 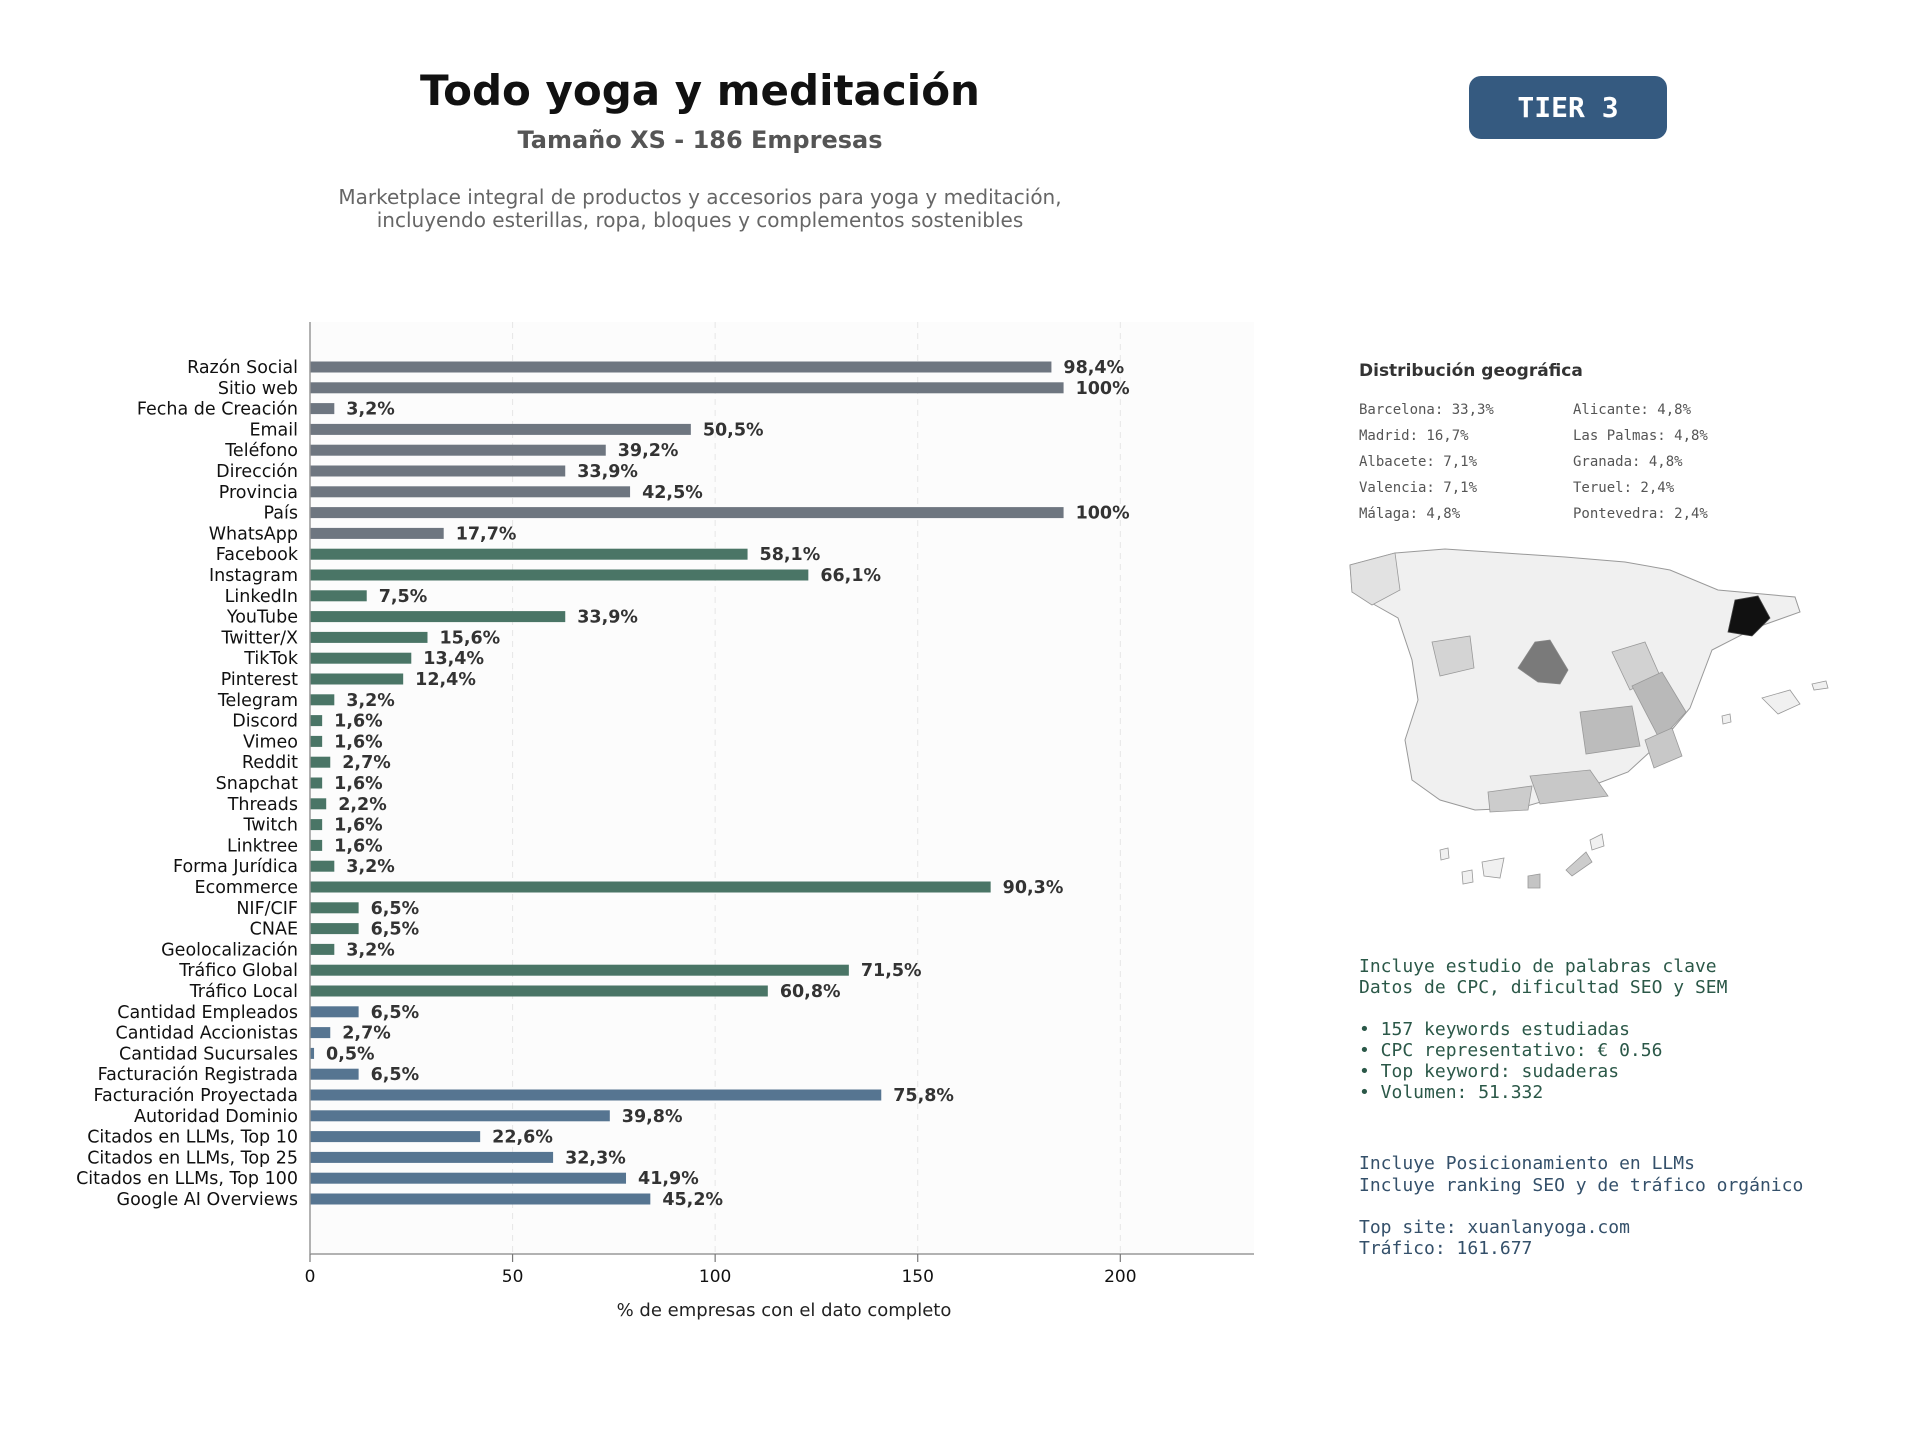 I want to click on value-label: 60,8%, so click(x=810, y=992).